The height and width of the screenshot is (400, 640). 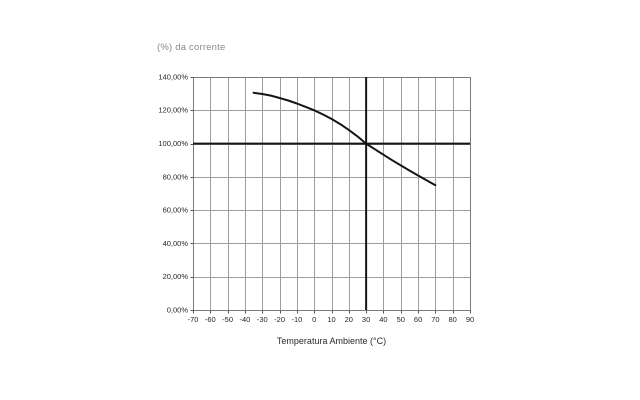 I want to click on series-curve, so click(x=344, y=139).